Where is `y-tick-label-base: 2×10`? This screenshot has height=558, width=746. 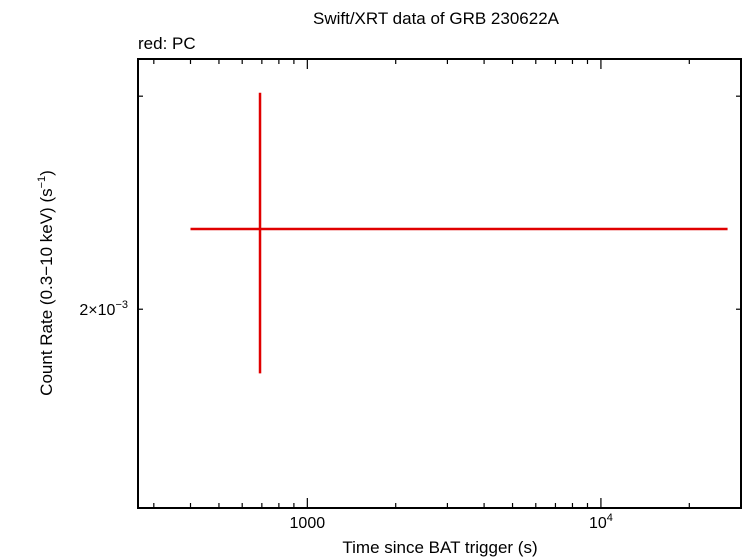 y-tick-label-base: 2×10 is located at coordinates (97, 310).